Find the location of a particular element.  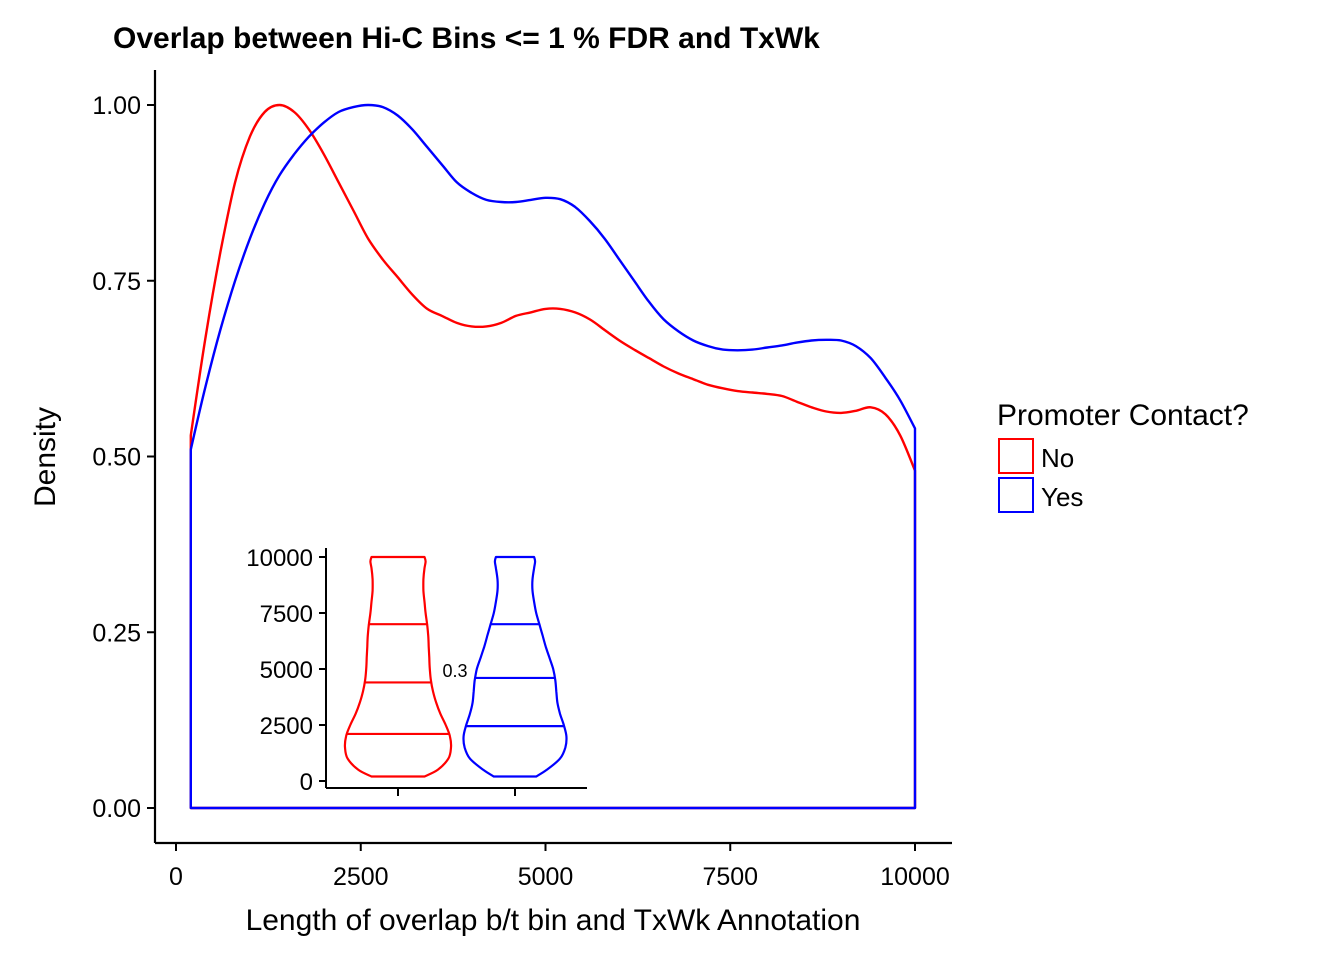

inset-y-tick-label: 5000 is located at coordinates (286, 670).